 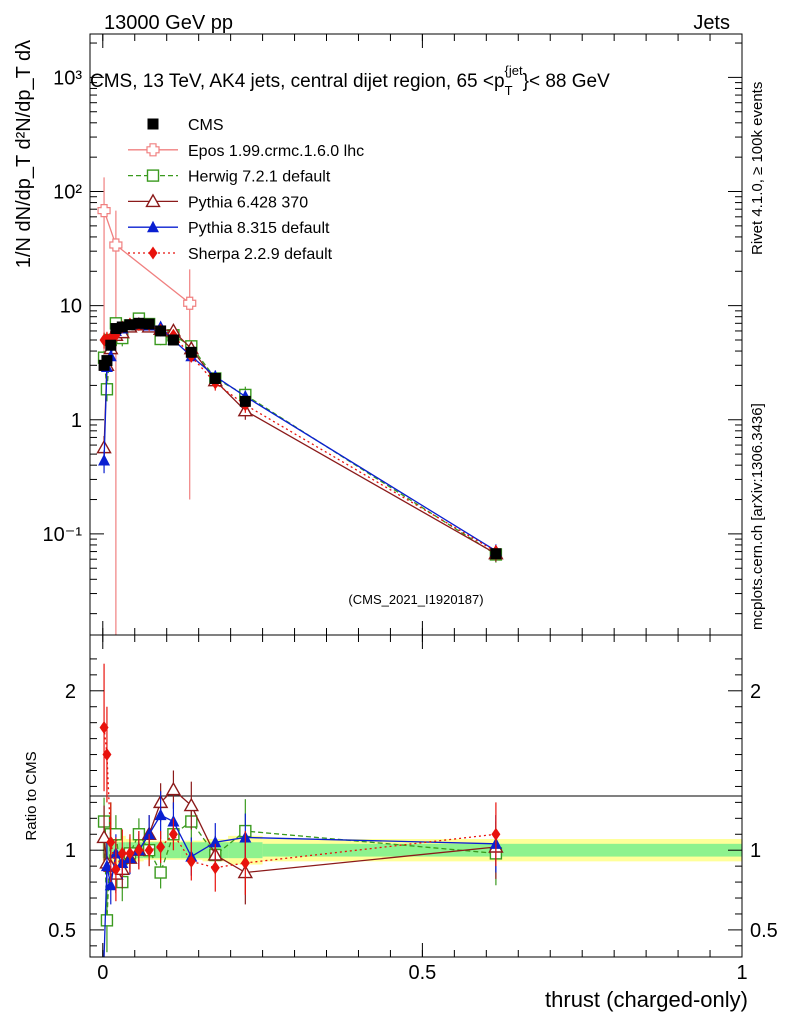 What do you see at coordinates (415, 599) in the screenshot?
I see `analysis-watermark: (CMS_2021_I1920187)` at bounding box center [415, 599].